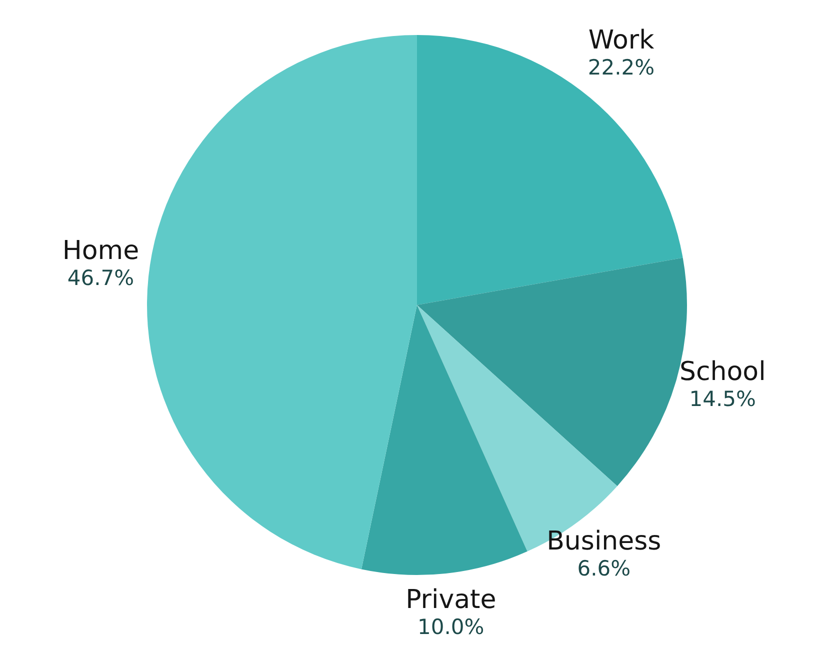  I want to click on slice-label: Business, so click(604, 541).